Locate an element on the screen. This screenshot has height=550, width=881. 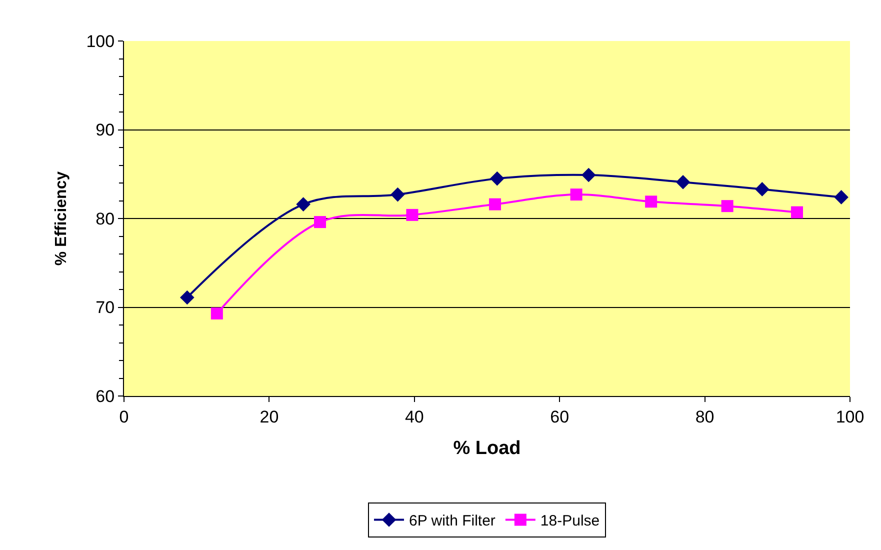
x-tick-label: 0 is located at coordinates (124, 416).